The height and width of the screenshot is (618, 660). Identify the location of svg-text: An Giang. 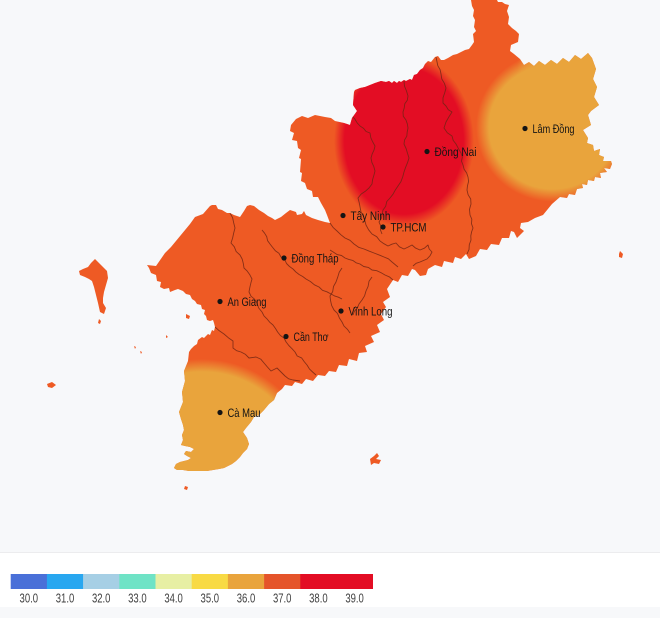
(247, 302).